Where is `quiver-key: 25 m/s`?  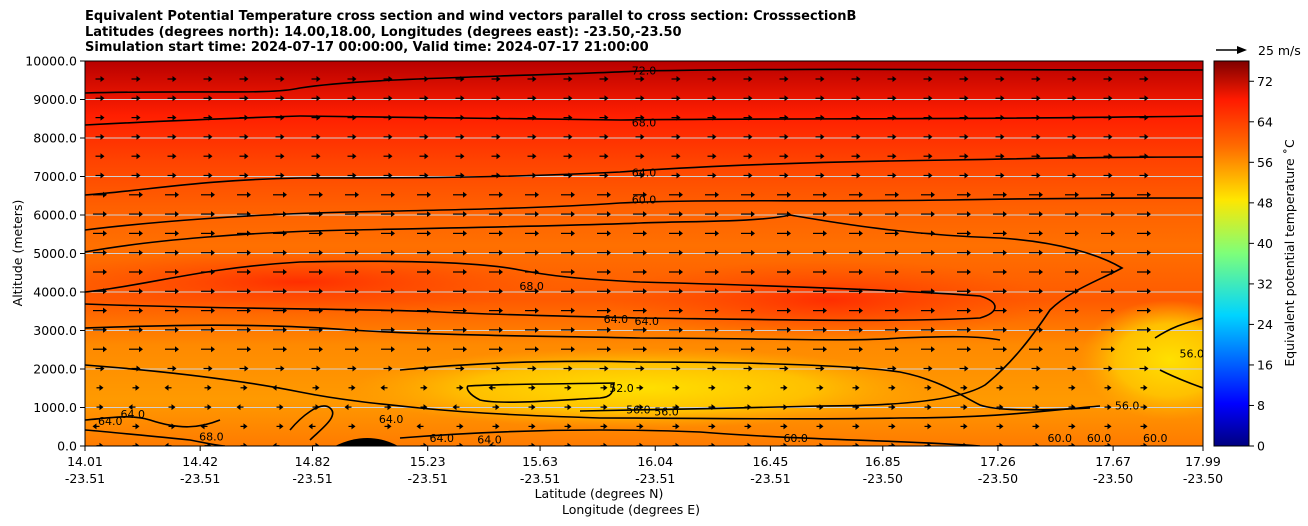
quiver-key: 25 m/s is located at coordinates (1258, 50).